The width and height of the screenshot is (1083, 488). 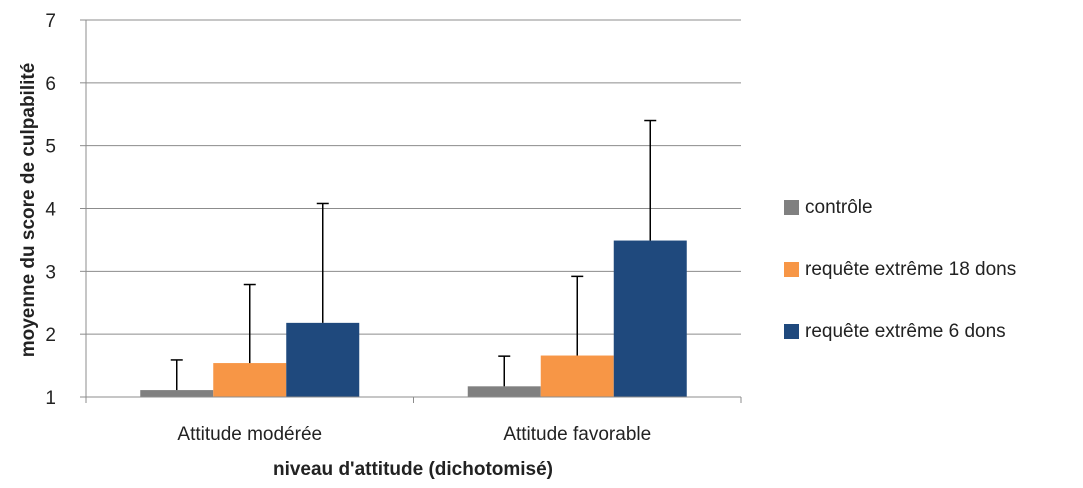 I want to click on y-tick-label: 2, so click(x=50, y=335).